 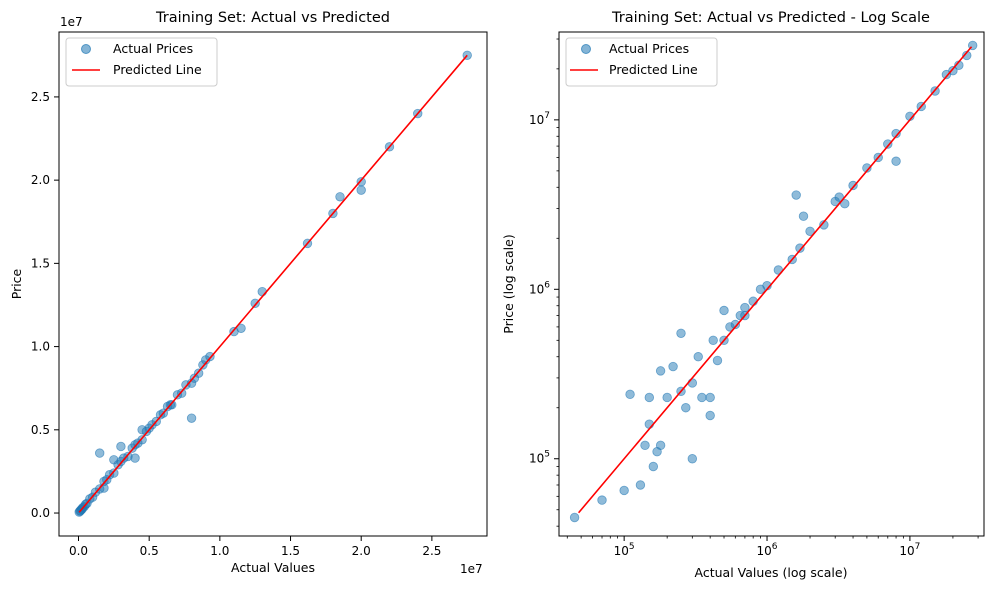 I want to click on x-axis-label: Actual Values (log scale), so click(x=771, y=572).